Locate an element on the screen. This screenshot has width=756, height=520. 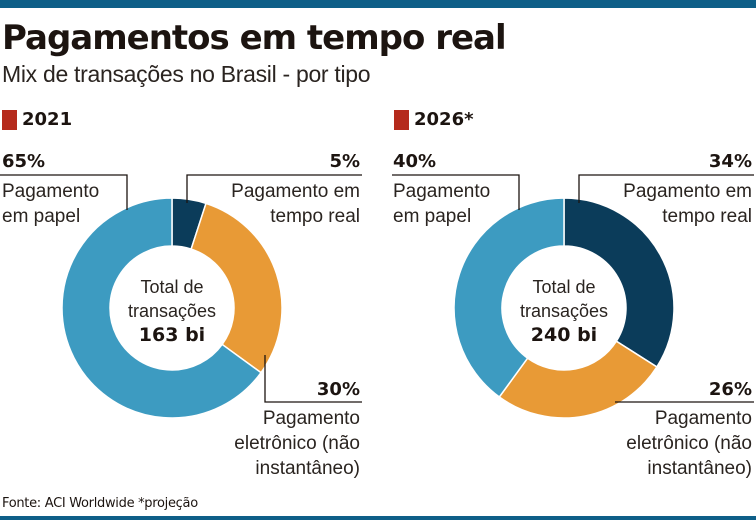
donut-2026 is located at coordinates (564, 308).